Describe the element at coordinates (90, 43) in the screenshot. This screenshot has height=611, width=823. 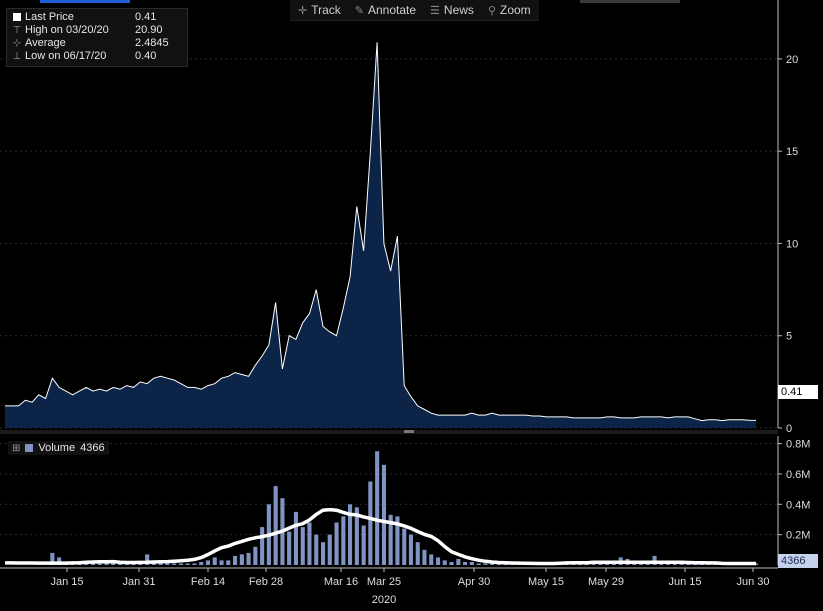
I see `legend-average: ⊹ Average 2.4845` at that location.